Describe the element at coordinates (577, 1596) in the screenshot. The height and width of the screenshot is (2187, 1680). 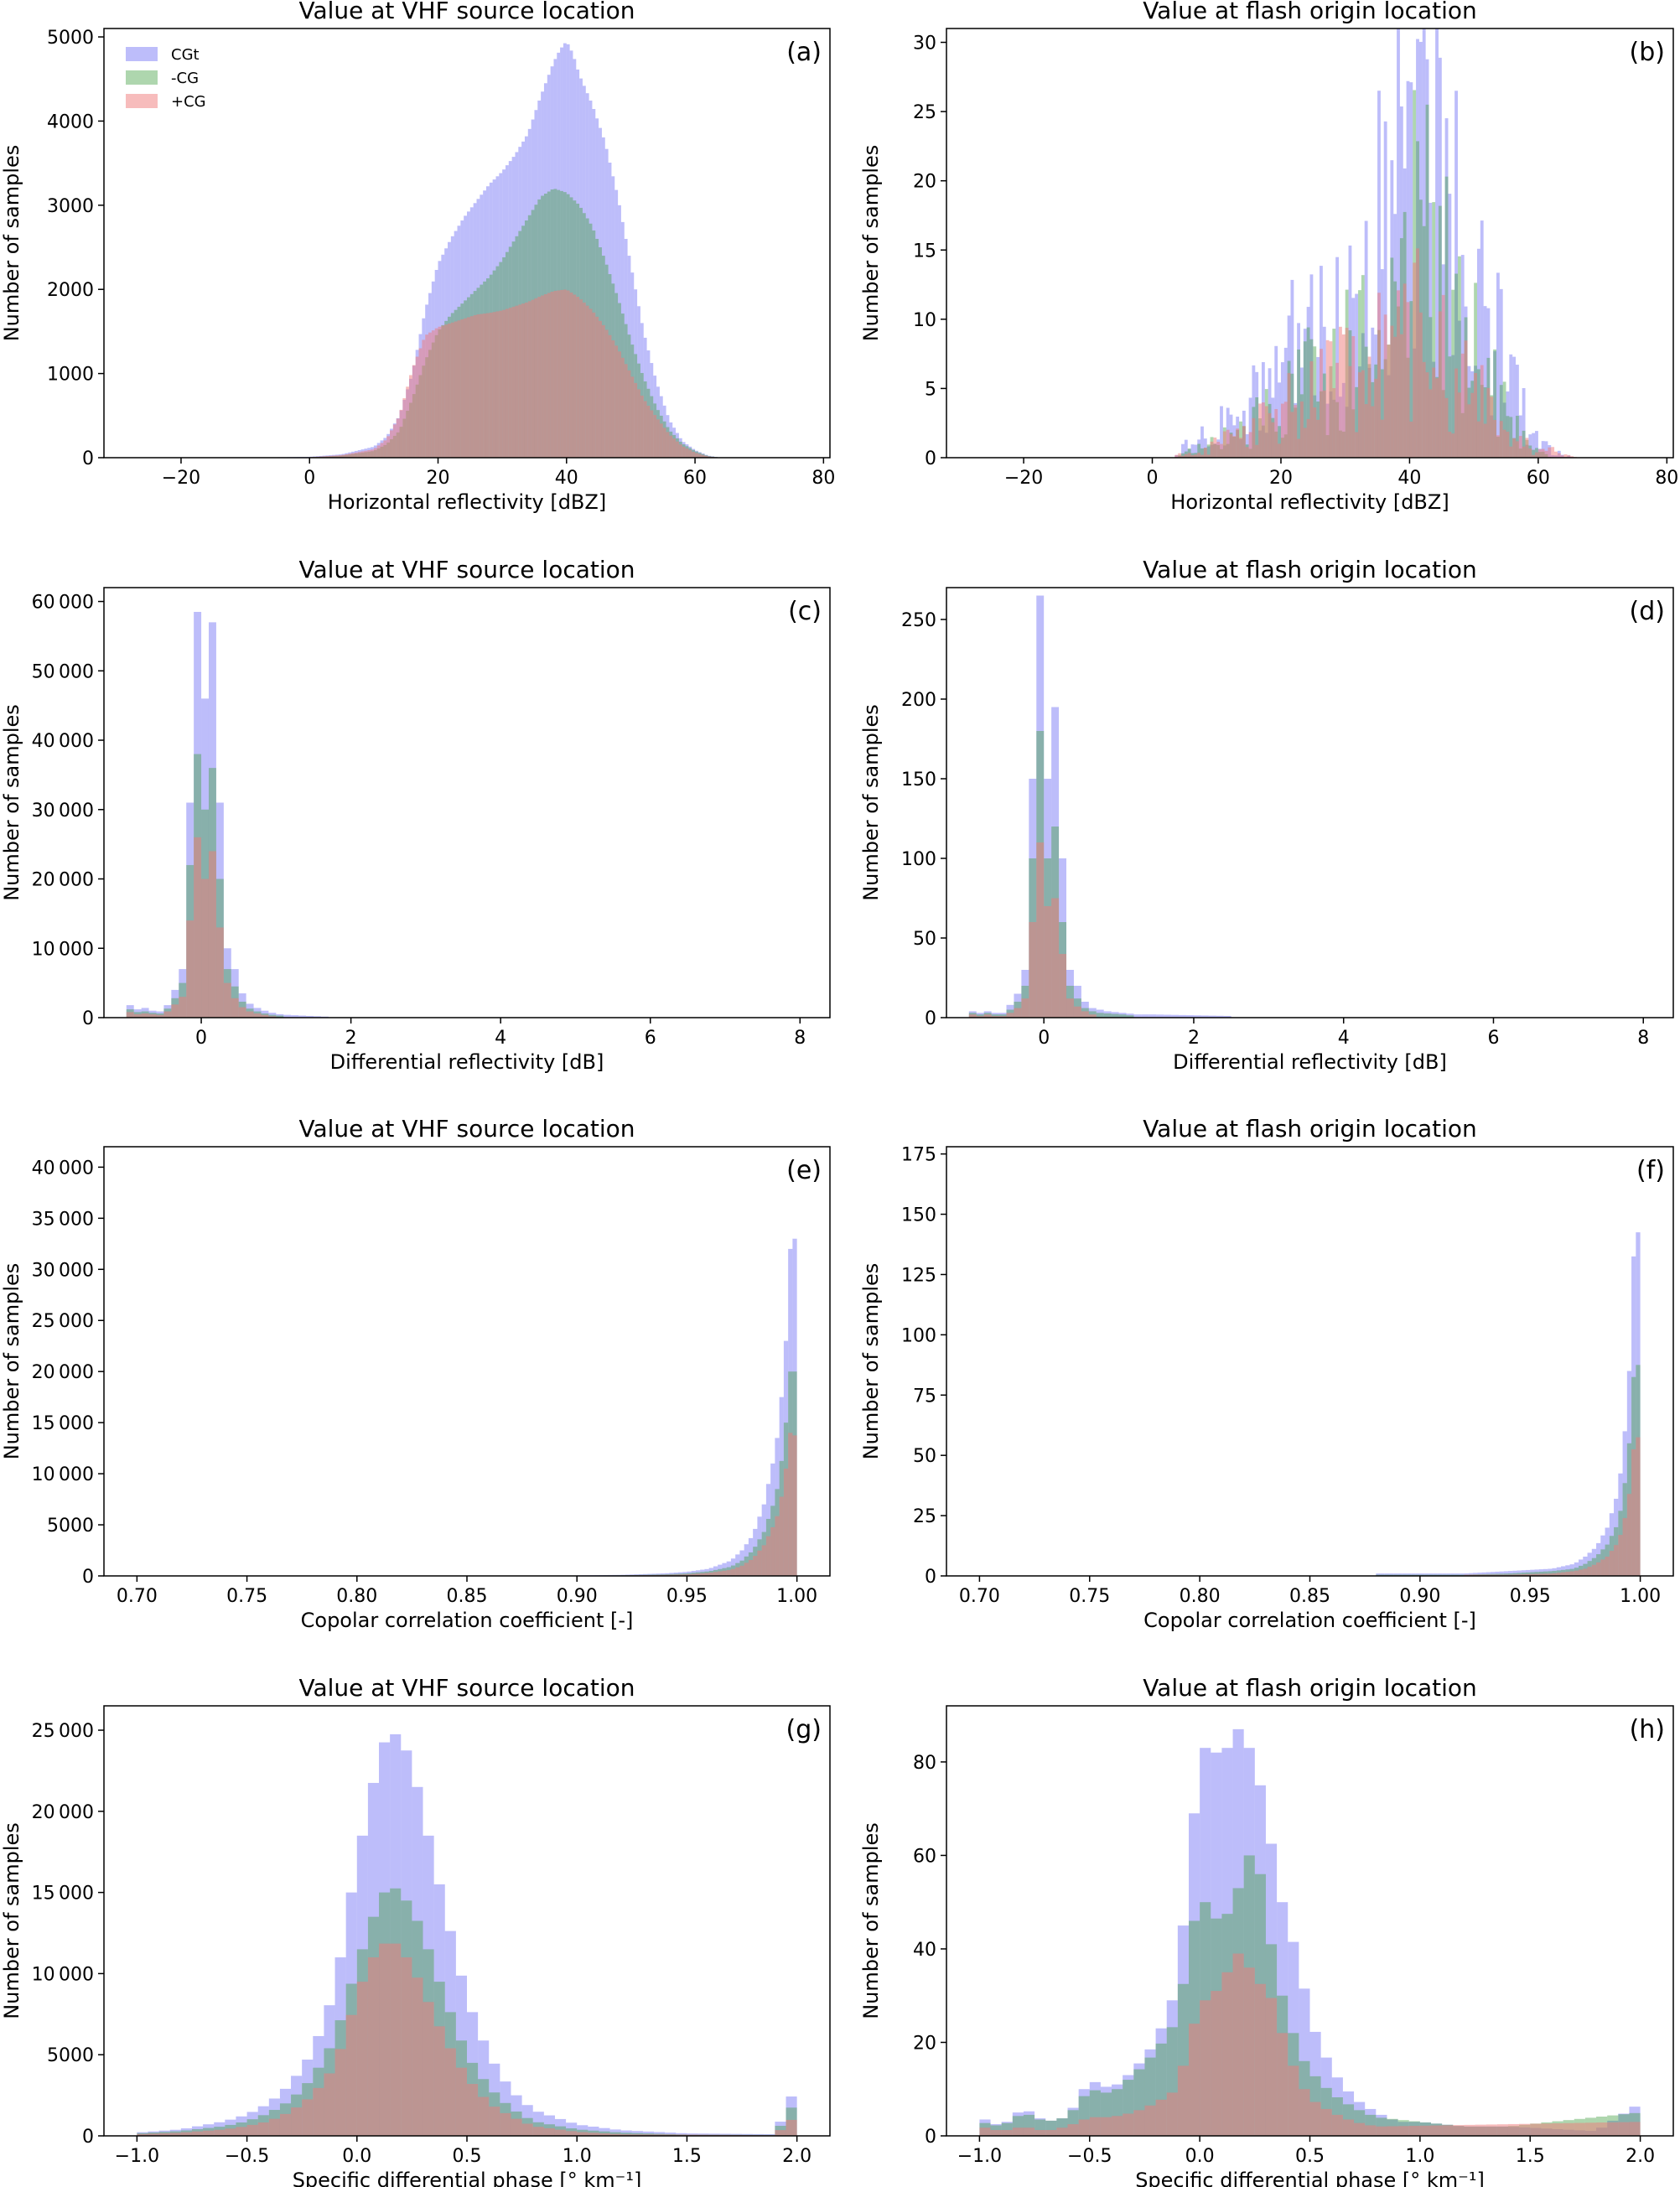
I see `x-tick-label: 0.90` at that location.